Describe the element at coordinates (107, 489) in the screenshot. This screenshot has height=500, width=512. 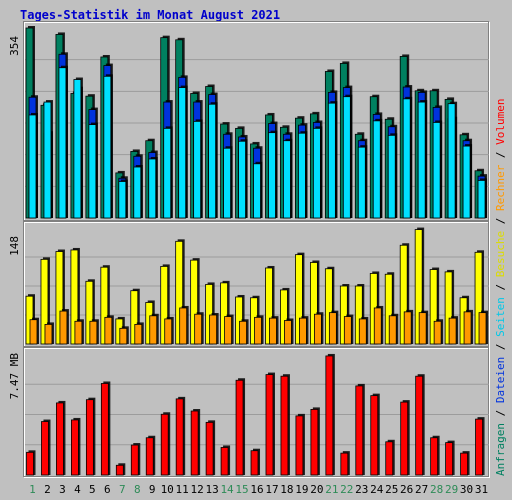
I see `x-tick-label: 6` at that location.